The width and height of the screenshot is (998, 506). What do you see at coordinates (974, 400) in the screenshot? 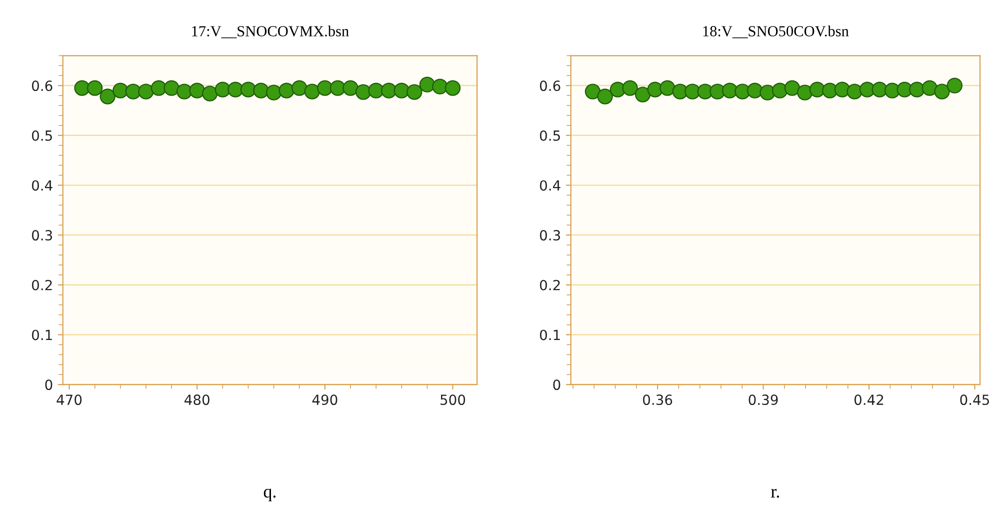
I see `x-tick-label: 0.45` at bounding box center [974, 400].